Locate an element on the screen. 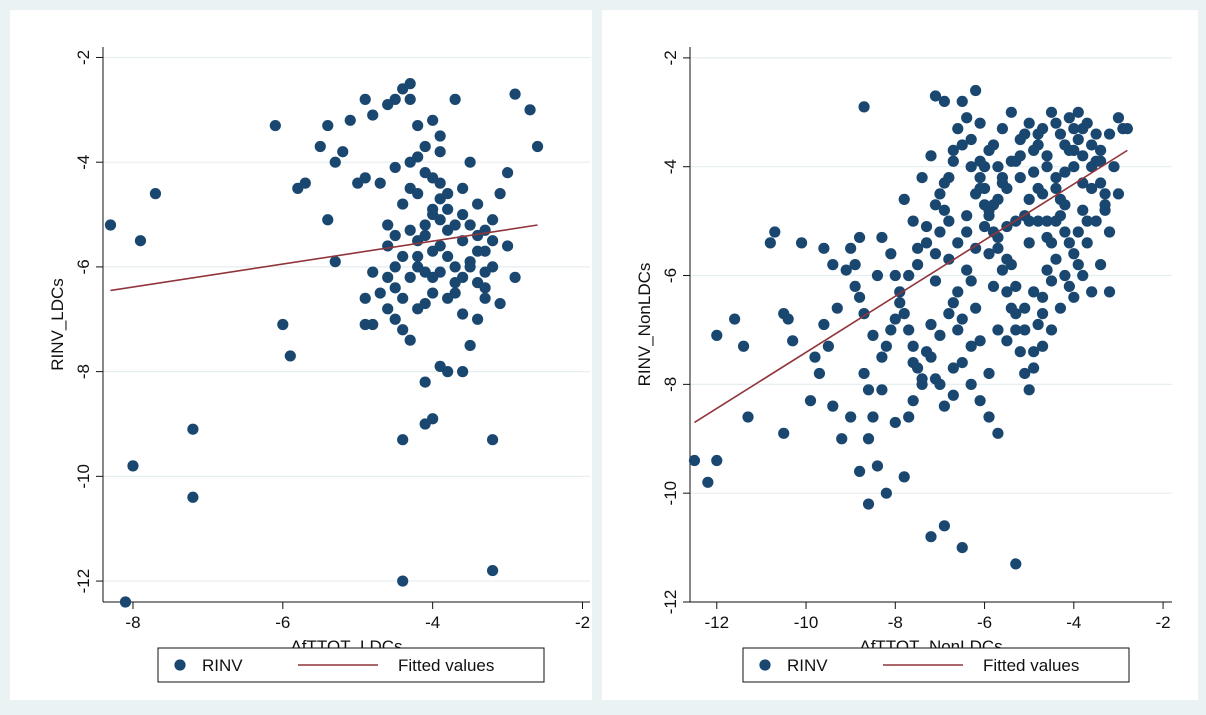  x-tick-label: -10 is located at coordinates (806, 622).